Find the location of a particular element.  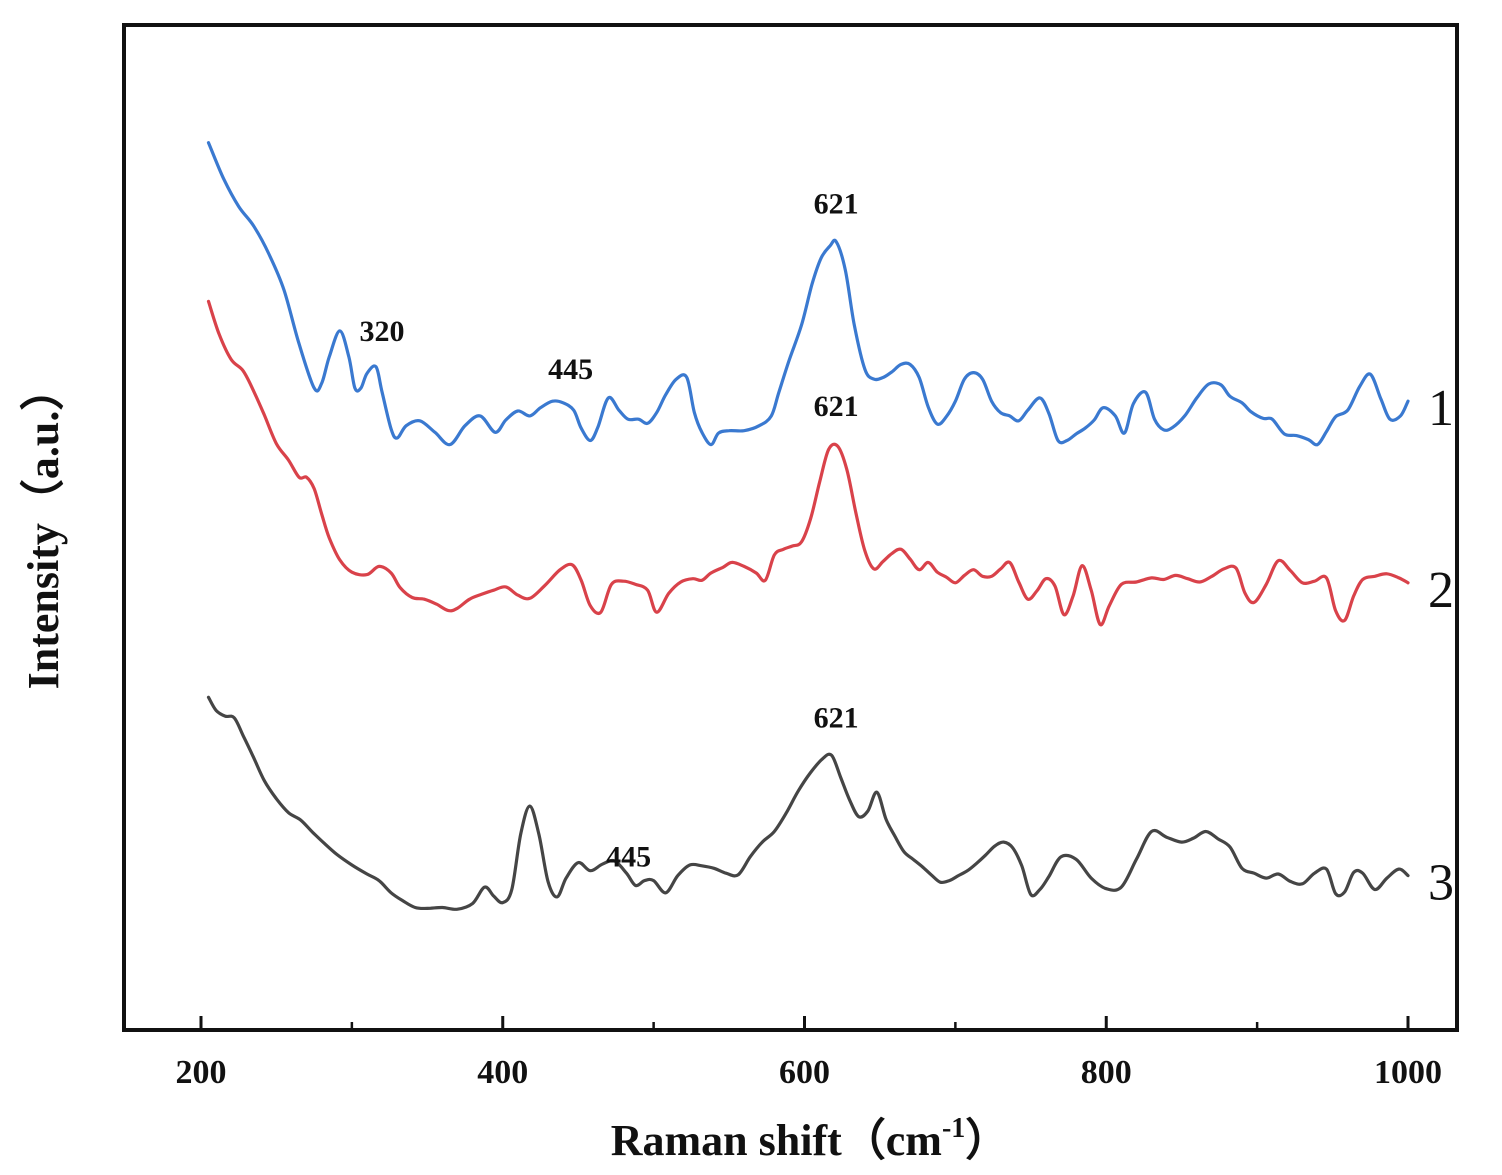

x-tick-label: 1000 is located at coordinates (1408, 1072).